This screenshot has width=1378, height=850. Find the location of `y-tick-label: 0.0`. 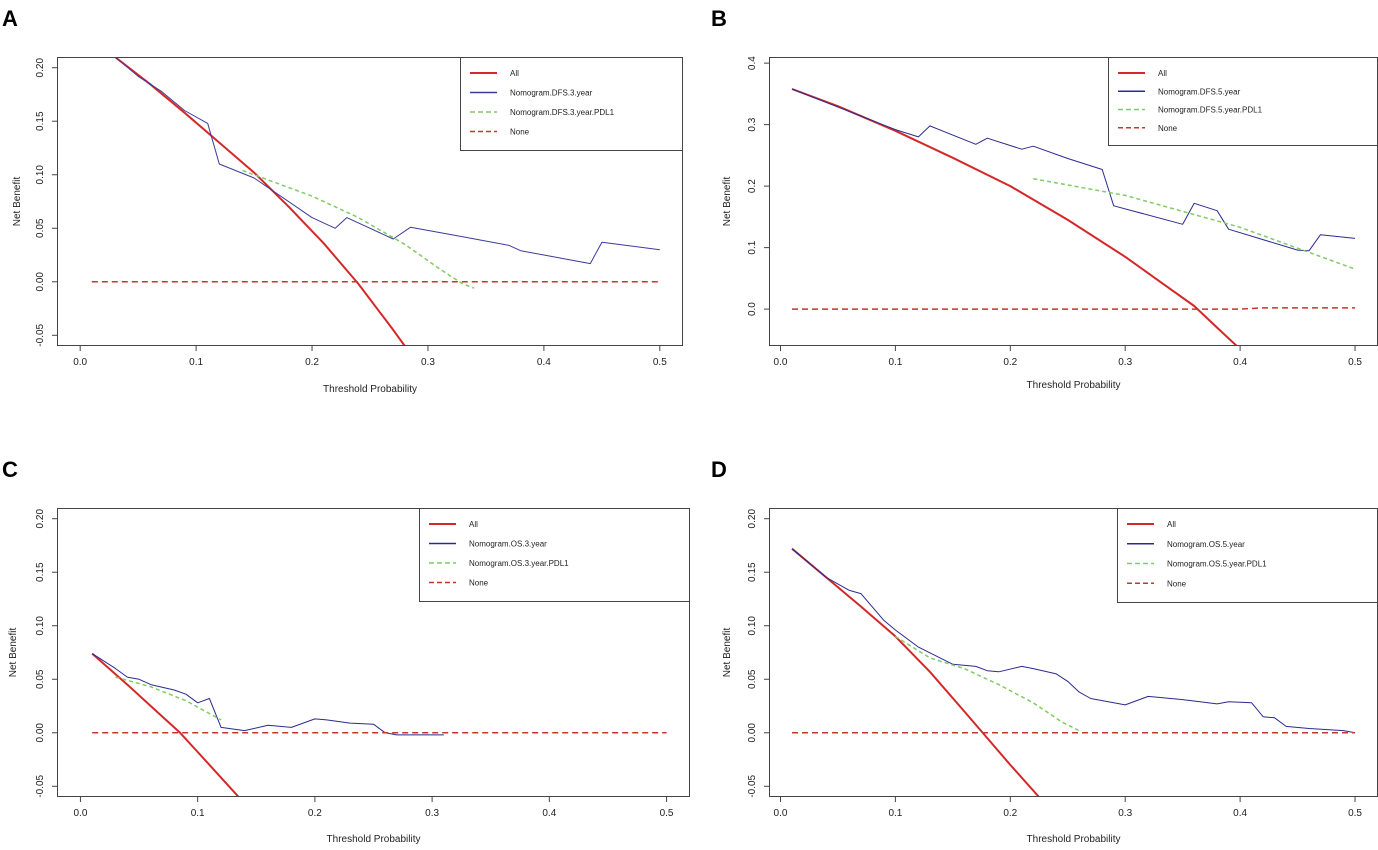

y-tick-label: 0.0 is located at coordinates (752, 309).